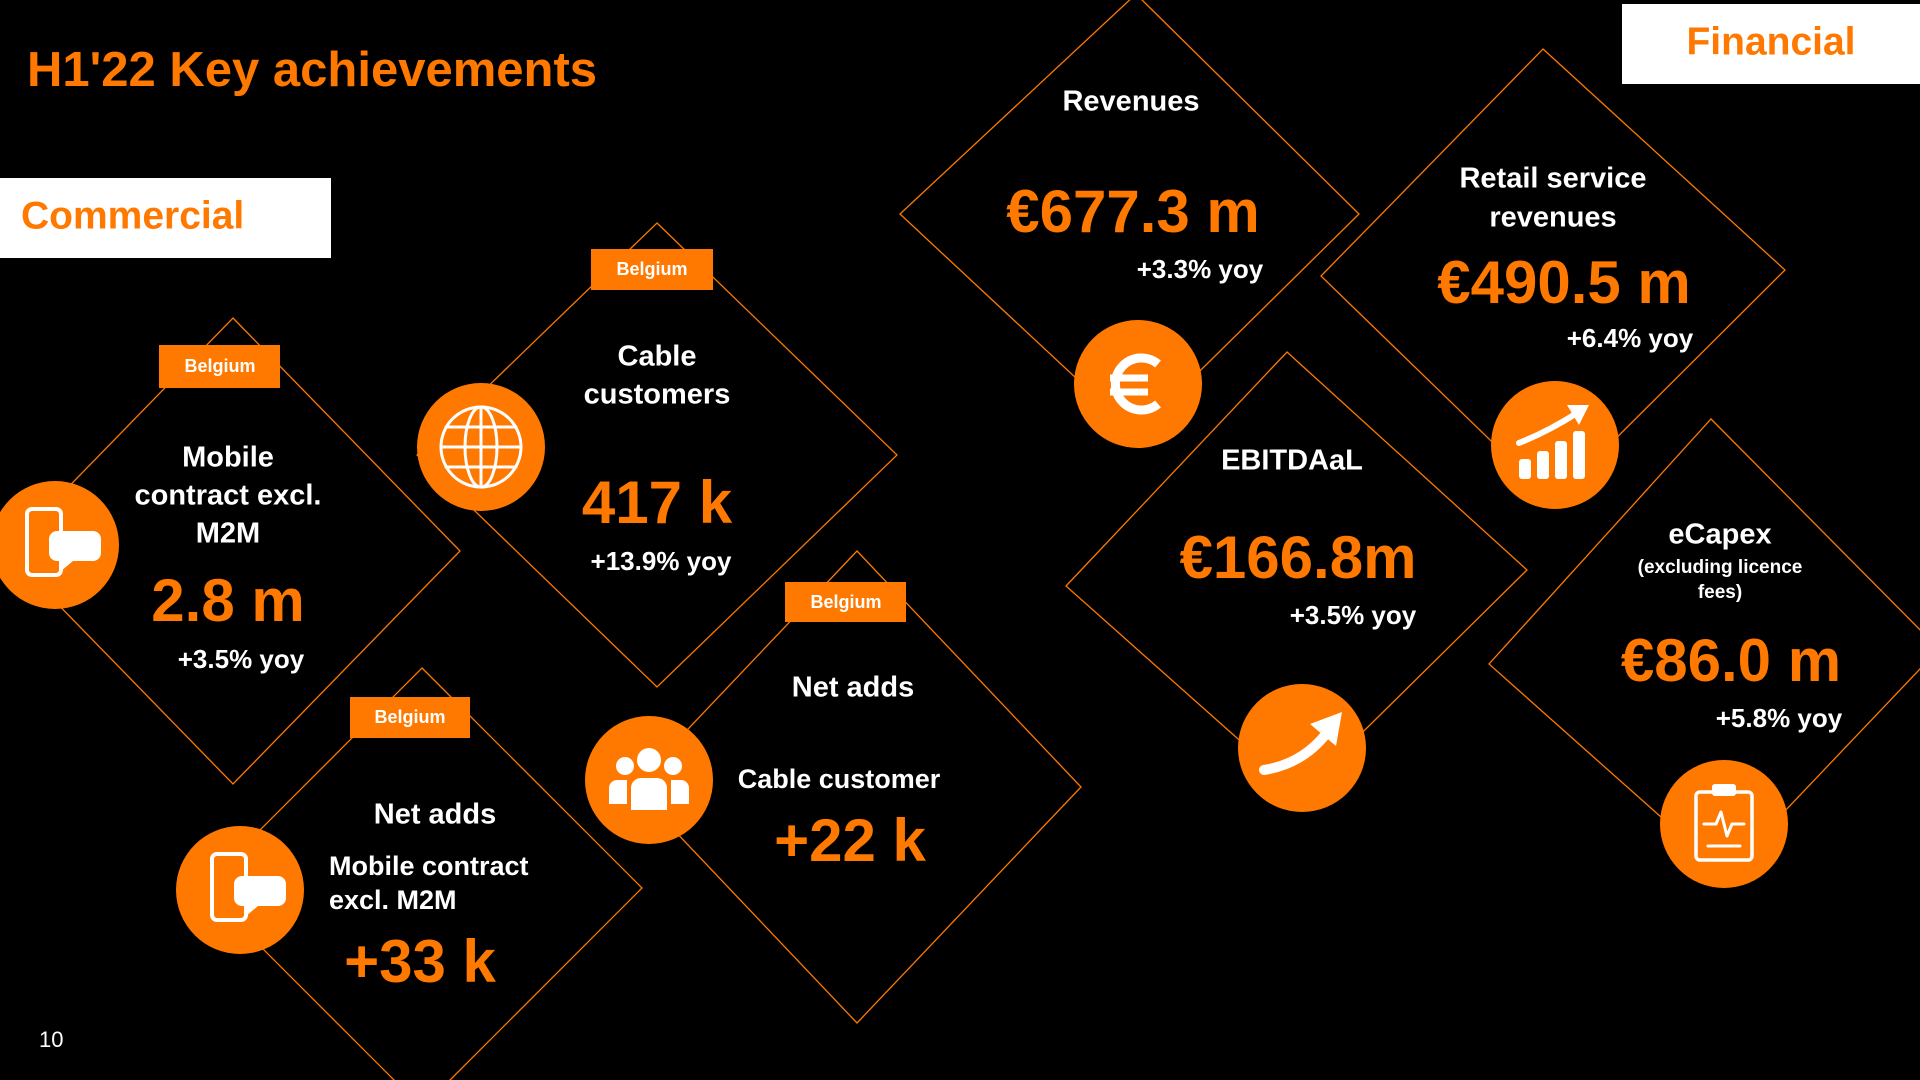 This screenshot has width=1920, height=1080. What do you see at coordinates (228, 496) in the screenshot?
I see `heading: contract excl.` at bounding box center [228, 496].